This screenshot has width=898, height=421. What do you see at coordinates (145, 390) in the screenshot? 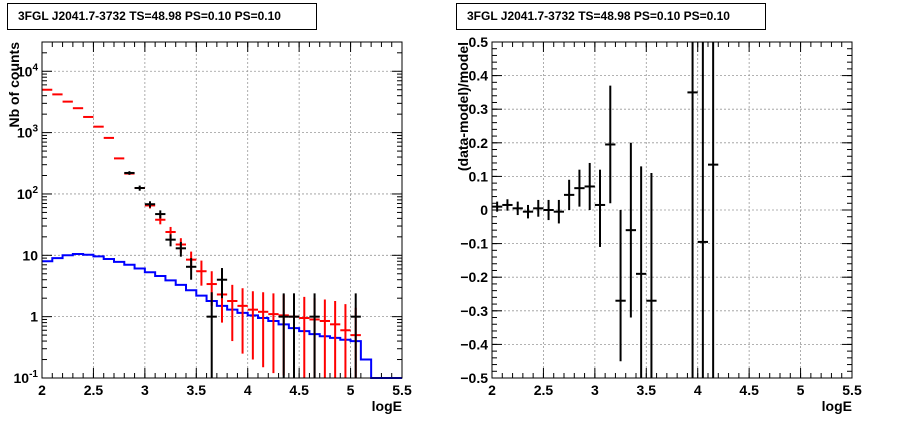
I see `left-x-tick-label: 3` at bounding box center [145, 390].